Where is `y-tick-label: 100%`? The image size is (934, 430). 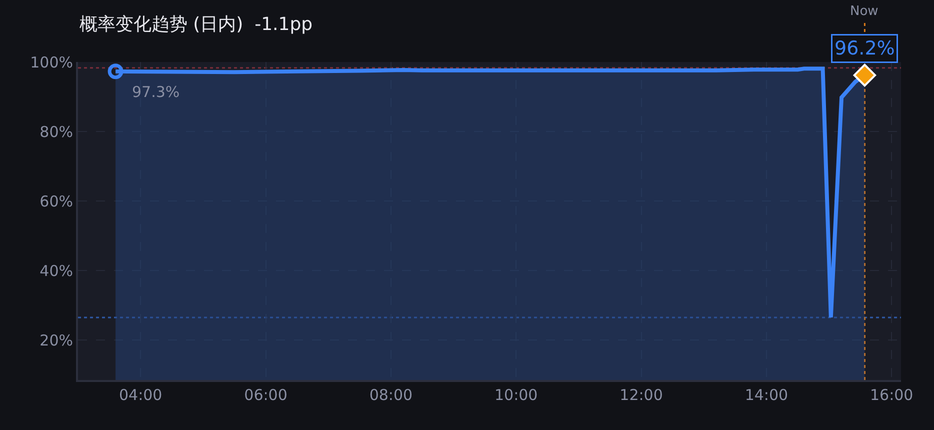
y-tick-label: 100% is located at coordinates (51, 62).